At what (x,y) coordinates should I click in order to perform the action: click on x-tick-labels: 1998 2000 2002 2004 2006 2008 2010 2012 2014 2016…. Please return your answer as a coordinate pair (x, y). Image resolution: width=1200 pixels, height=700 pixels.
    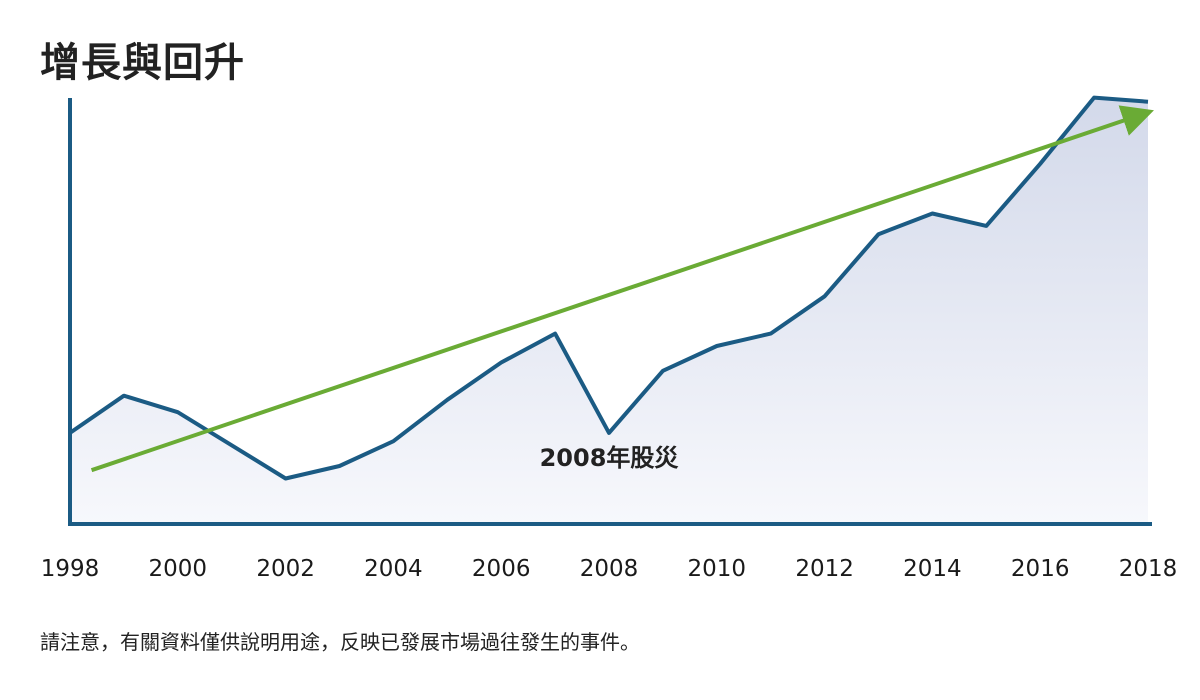
    Looking at the image, I should click on (609, 569).